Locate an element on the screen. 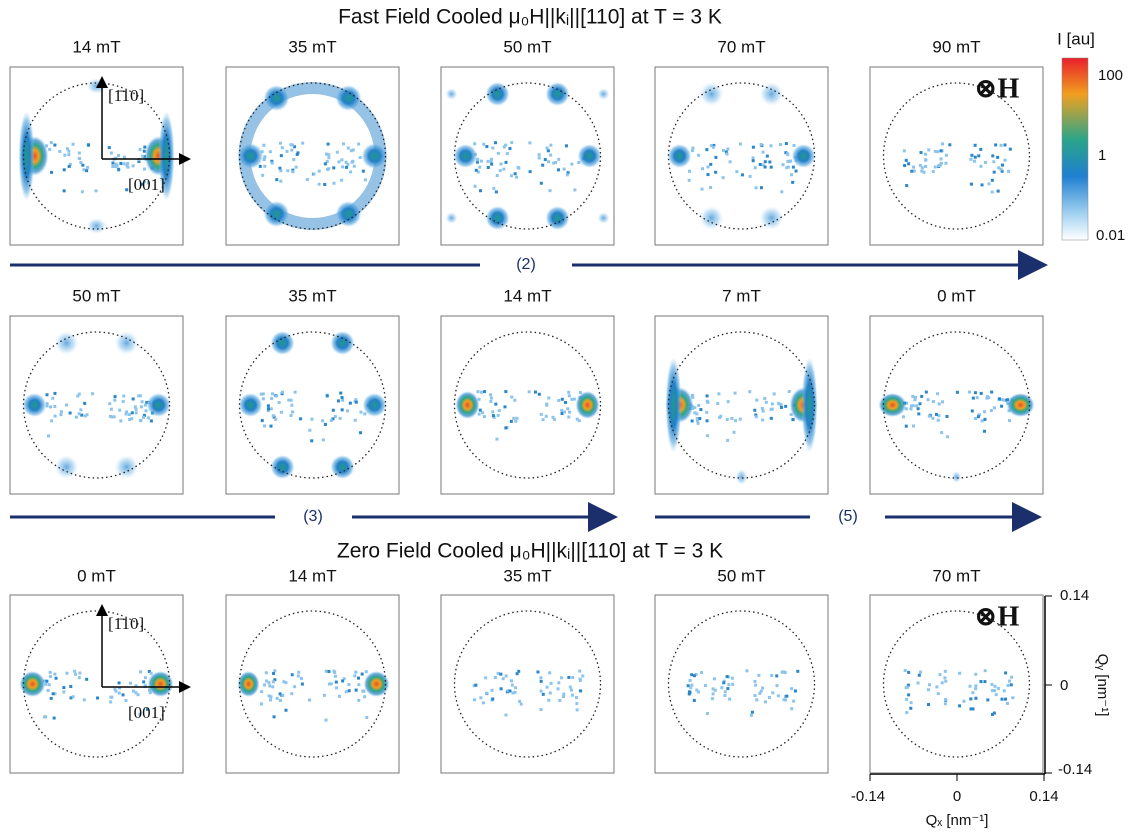 Image resolution: width=1131 pixels, height=839 pixels. panel-label: 7 mT is located at coordinates (741, 295).